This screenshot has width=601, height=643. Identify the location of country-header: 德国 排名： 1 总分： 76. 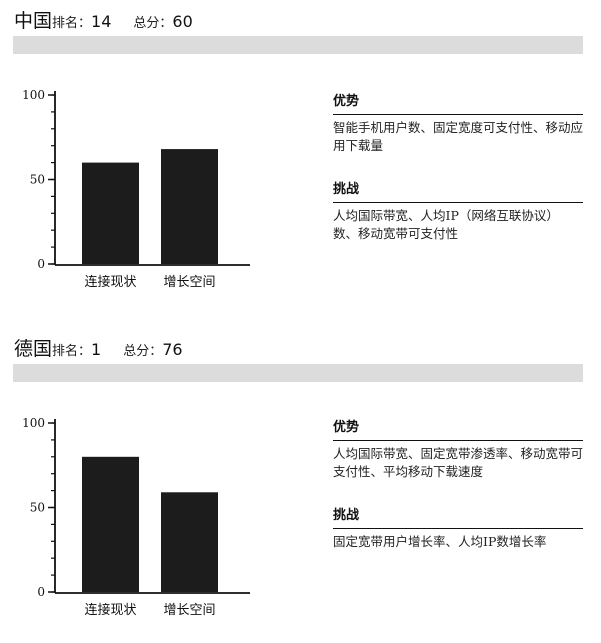
(98, 347).